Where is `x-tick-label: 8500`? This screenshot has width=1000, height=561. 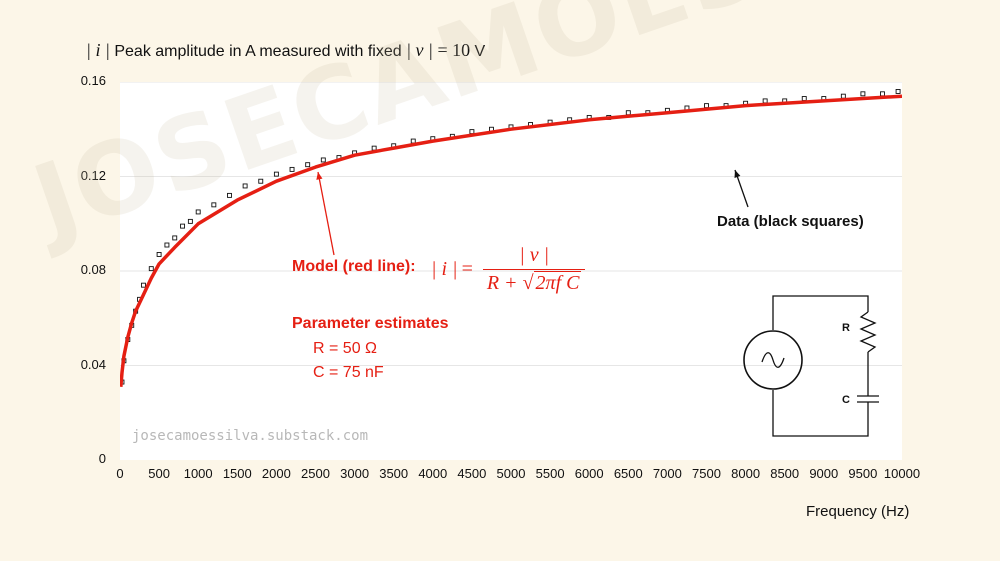 x-tick-label: 8500 is located at coordinates (785, 473).